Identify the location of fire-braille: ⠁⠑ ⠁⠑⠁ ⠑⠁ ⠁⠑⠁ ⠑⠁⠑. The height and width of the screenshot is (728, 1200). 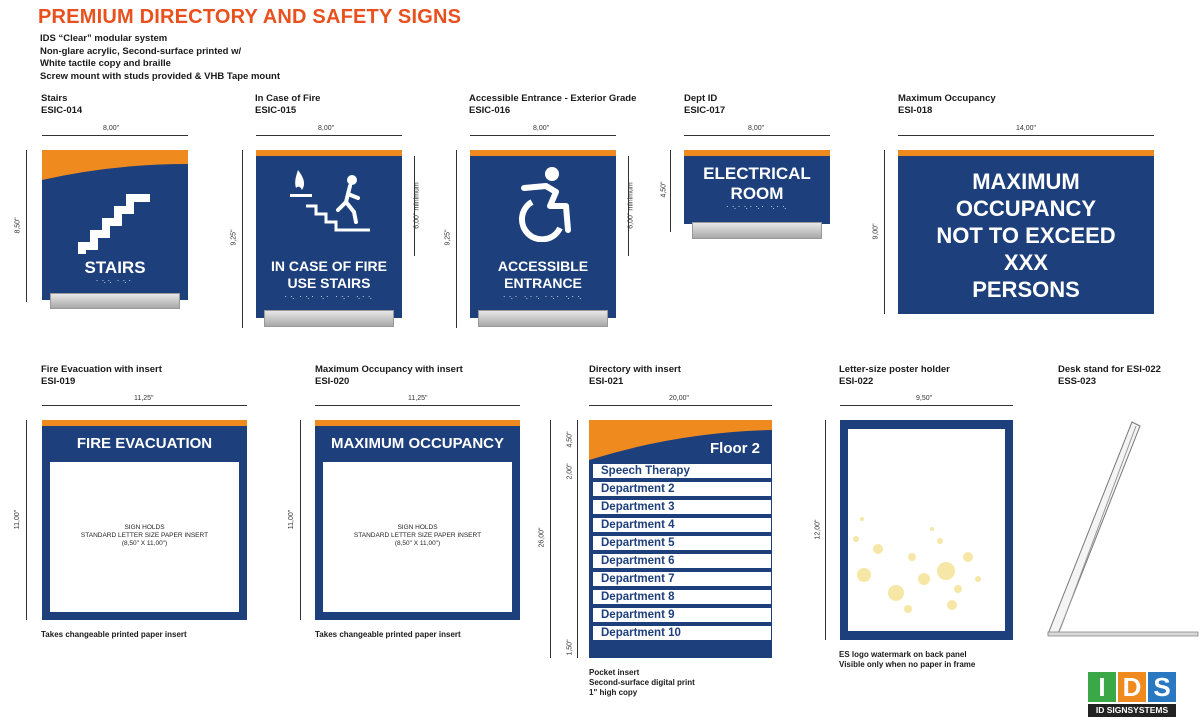
(329, 300).